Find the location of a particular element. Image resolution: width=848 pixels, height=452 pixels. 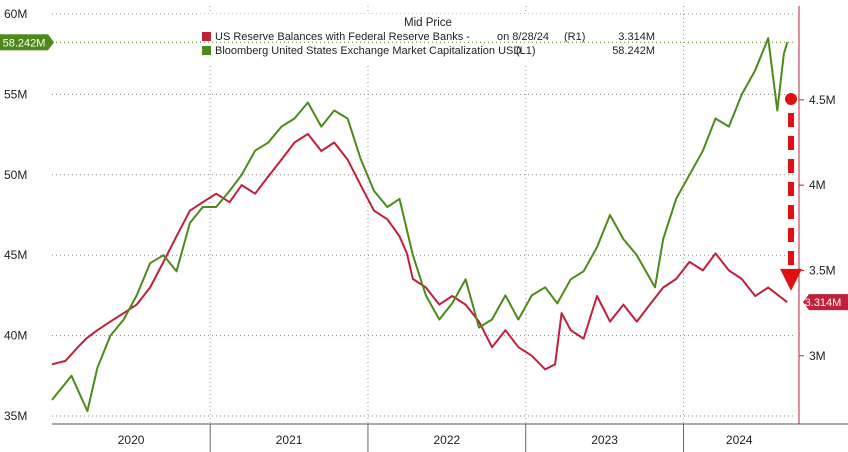

legend-entry-axis: (L1) is located at coordinates (526, 51).